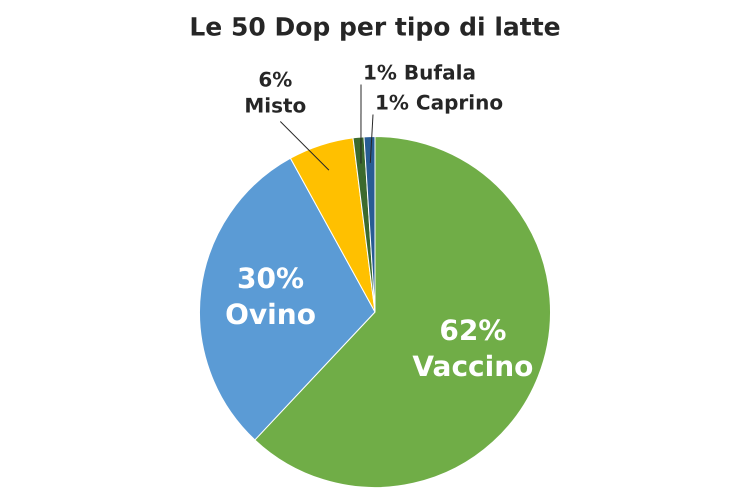 The image size is (750, 500). Describe the element at coordinates (472, 331) in the screenshot. I see `data-label: 62%` at that location.